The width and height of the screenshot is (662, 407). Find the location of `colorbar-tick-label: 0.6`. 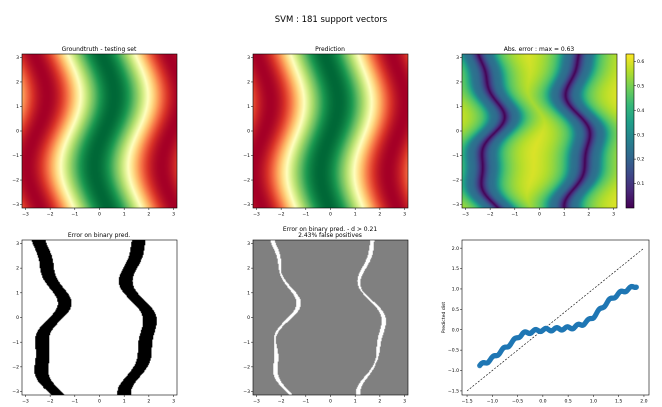

colorbar-tick-label: 0.6 is located at coordinates (640, 62).